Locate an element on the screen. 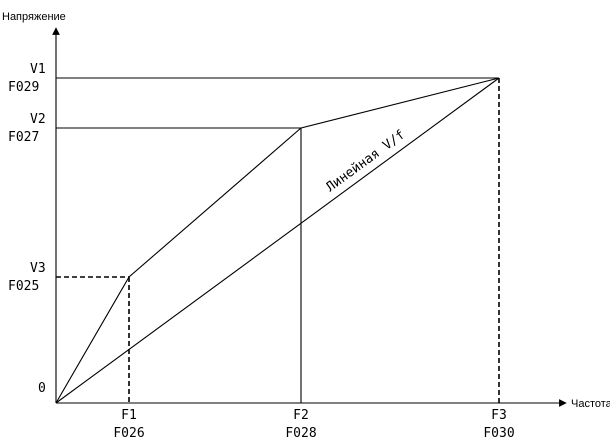 Image resolution: width=610 pixels, height=441 pixels. f3-code: F030 is located at coordinates (498, 433).